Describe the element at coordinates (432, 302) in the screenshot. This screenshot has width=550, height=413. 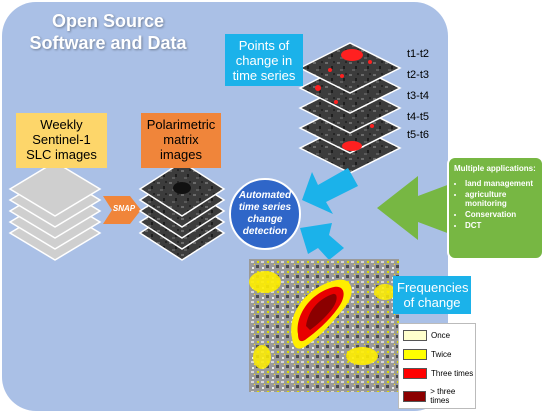
I see `frequencies-line-2: of change` at that location.